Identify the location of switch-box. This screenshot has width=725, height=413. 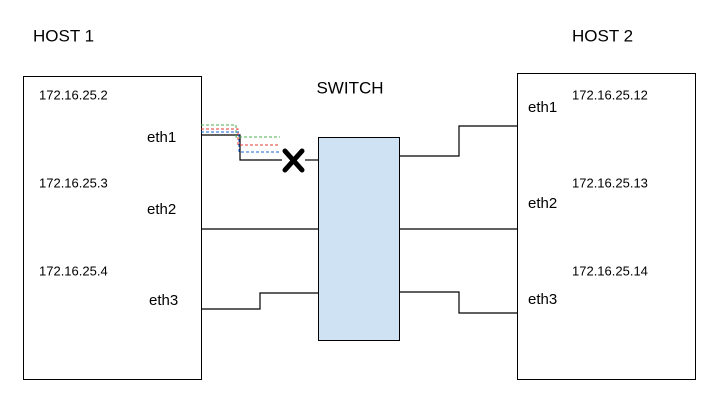
(359, 239).